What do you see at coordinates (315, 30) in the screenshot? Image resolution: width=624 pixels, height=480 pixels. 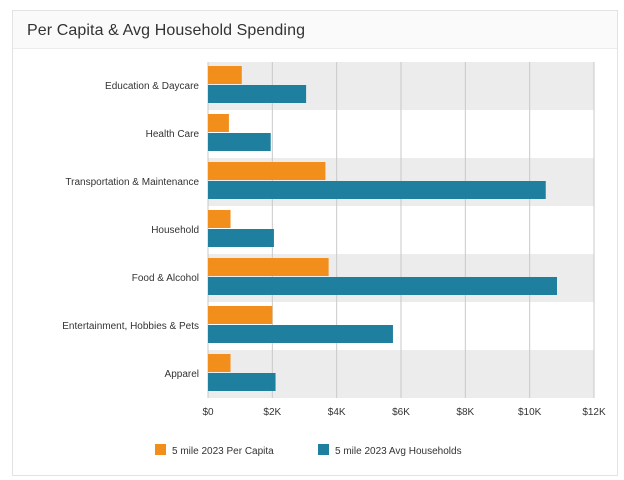 I see `card-header: Per Capita & Avg Household Spending` at bounding box center [315, 30].